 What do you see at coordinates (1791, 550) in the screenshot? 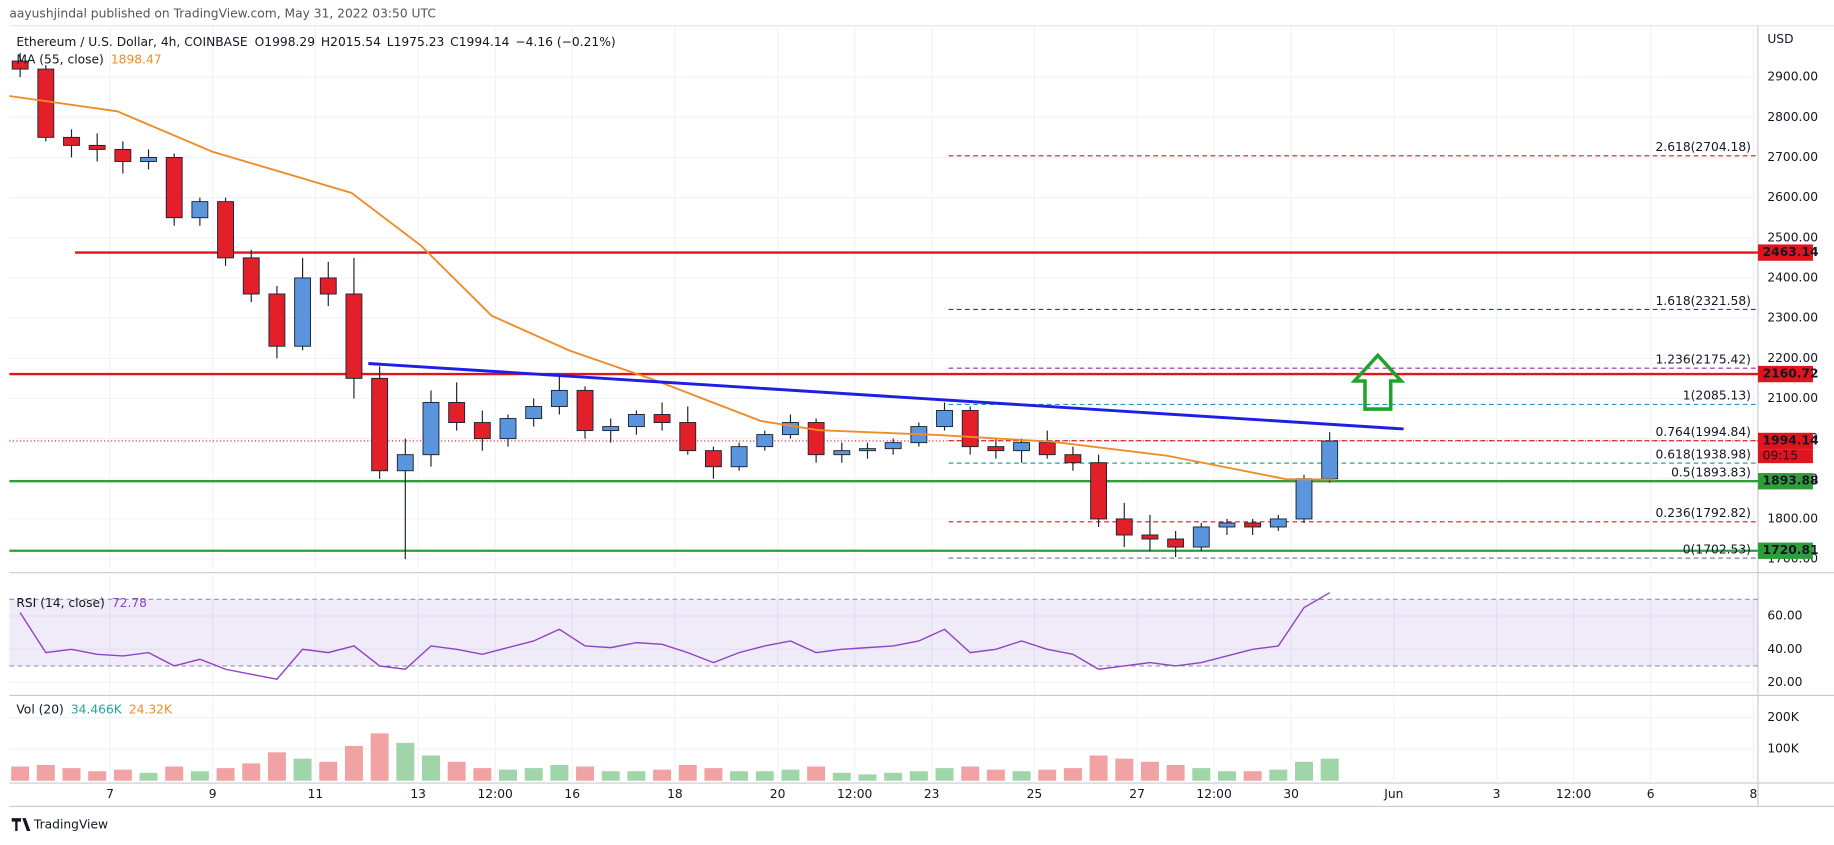
I see `level-badge: 1720.81` at bounding box center [1791, 550].